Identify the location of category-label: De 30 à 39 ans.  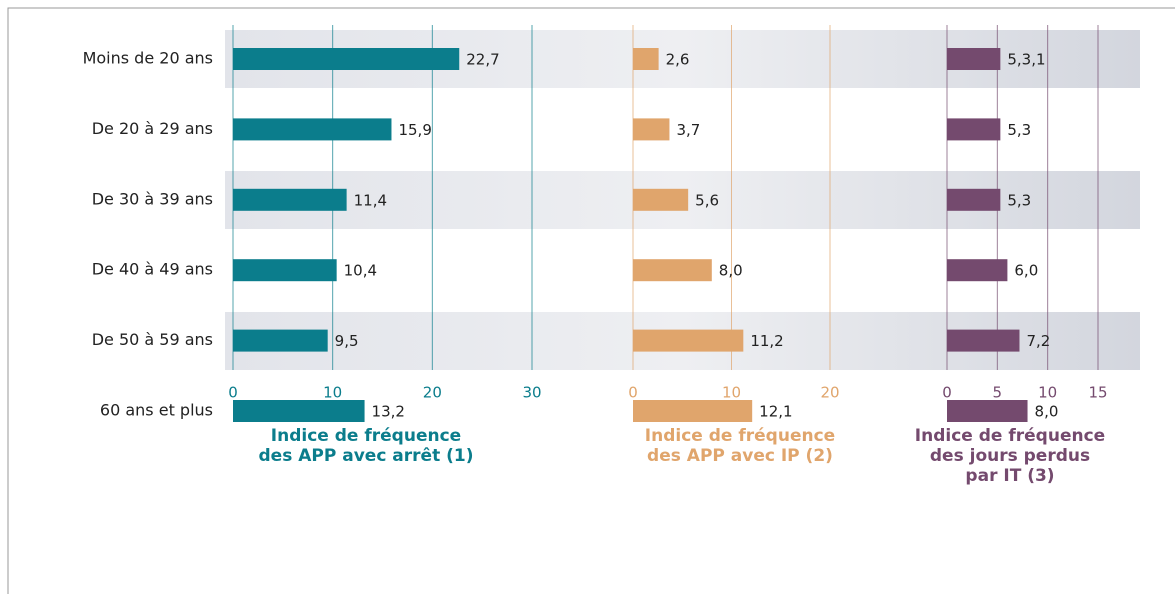
(152, 198).